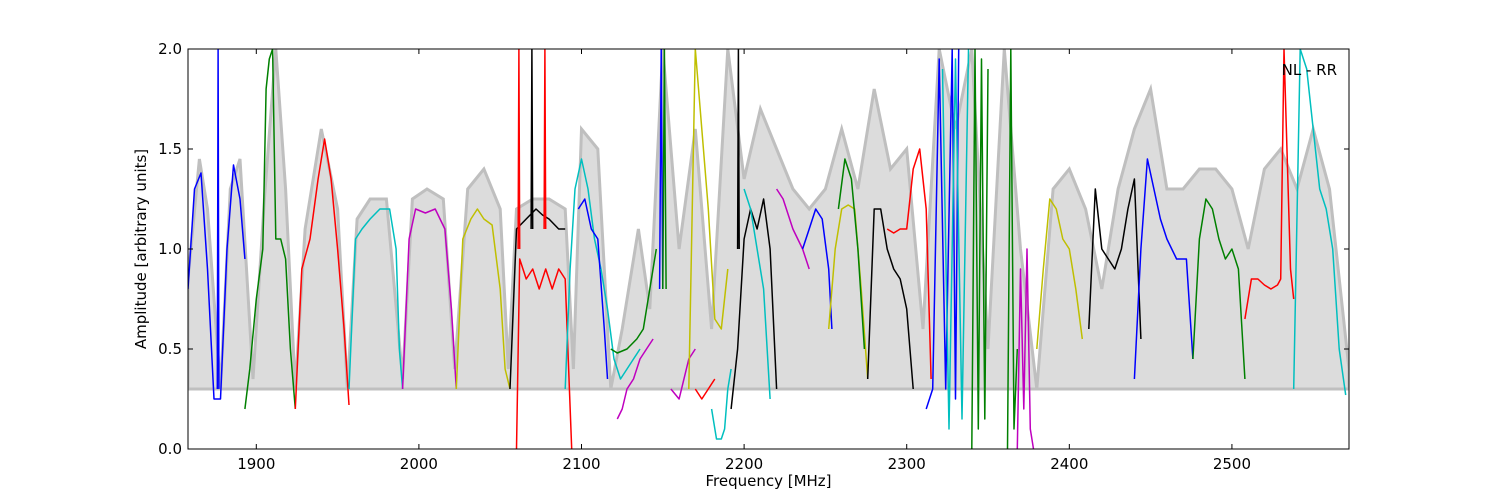  What do you see at coordinates (1232, 464) in the screenshot?
I see `x-tick-label: 2500` at bounding box center [1232, 464].